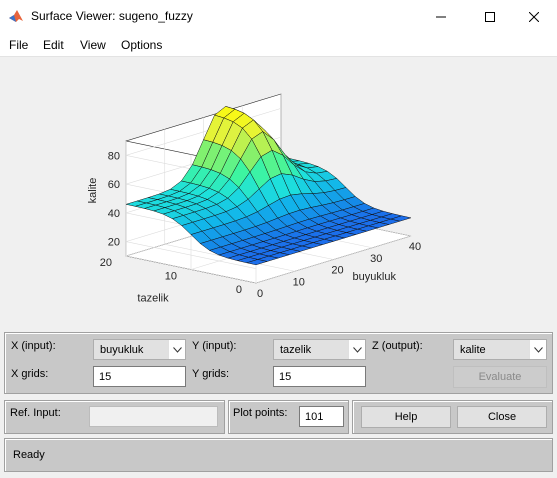 The image size is (557, 478). I want to click on close-button: Close, so click(502, 417).